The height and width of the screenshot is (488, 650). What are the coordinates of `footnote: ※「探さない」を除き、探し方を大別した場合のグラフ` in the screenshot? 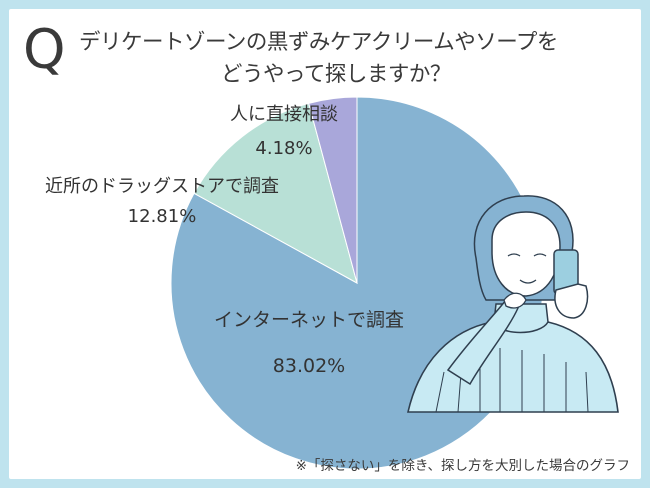 It's located at (463, 466).